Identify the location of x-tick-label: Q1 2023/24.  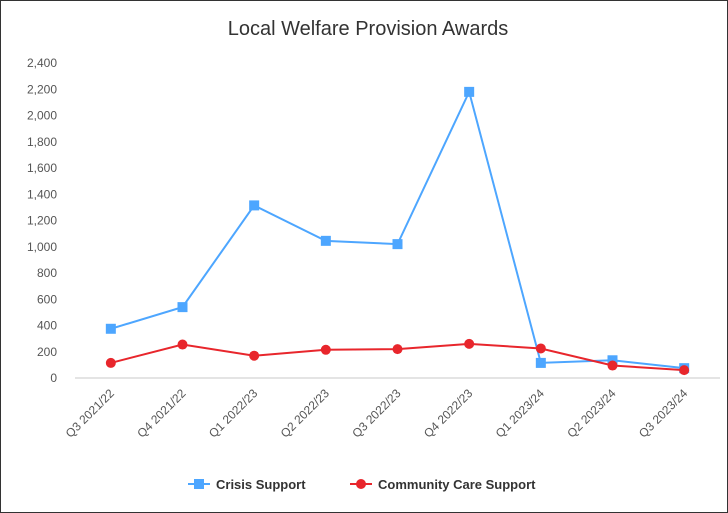
(520, 413).